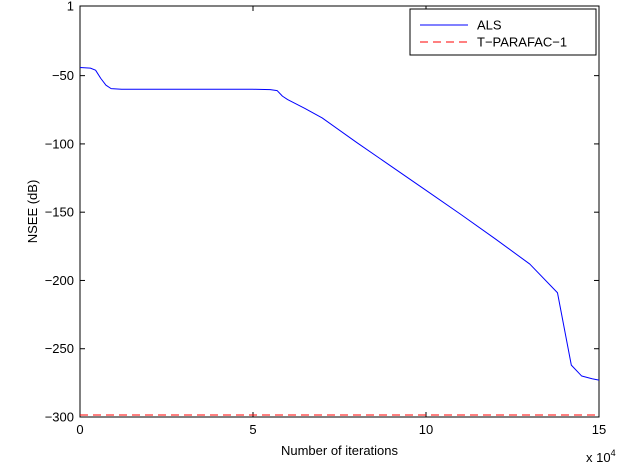  What do you see at coordinates (59, 212) in the screenshot?
I see `y-tick-label: −150` at bounding box center [59, 212].